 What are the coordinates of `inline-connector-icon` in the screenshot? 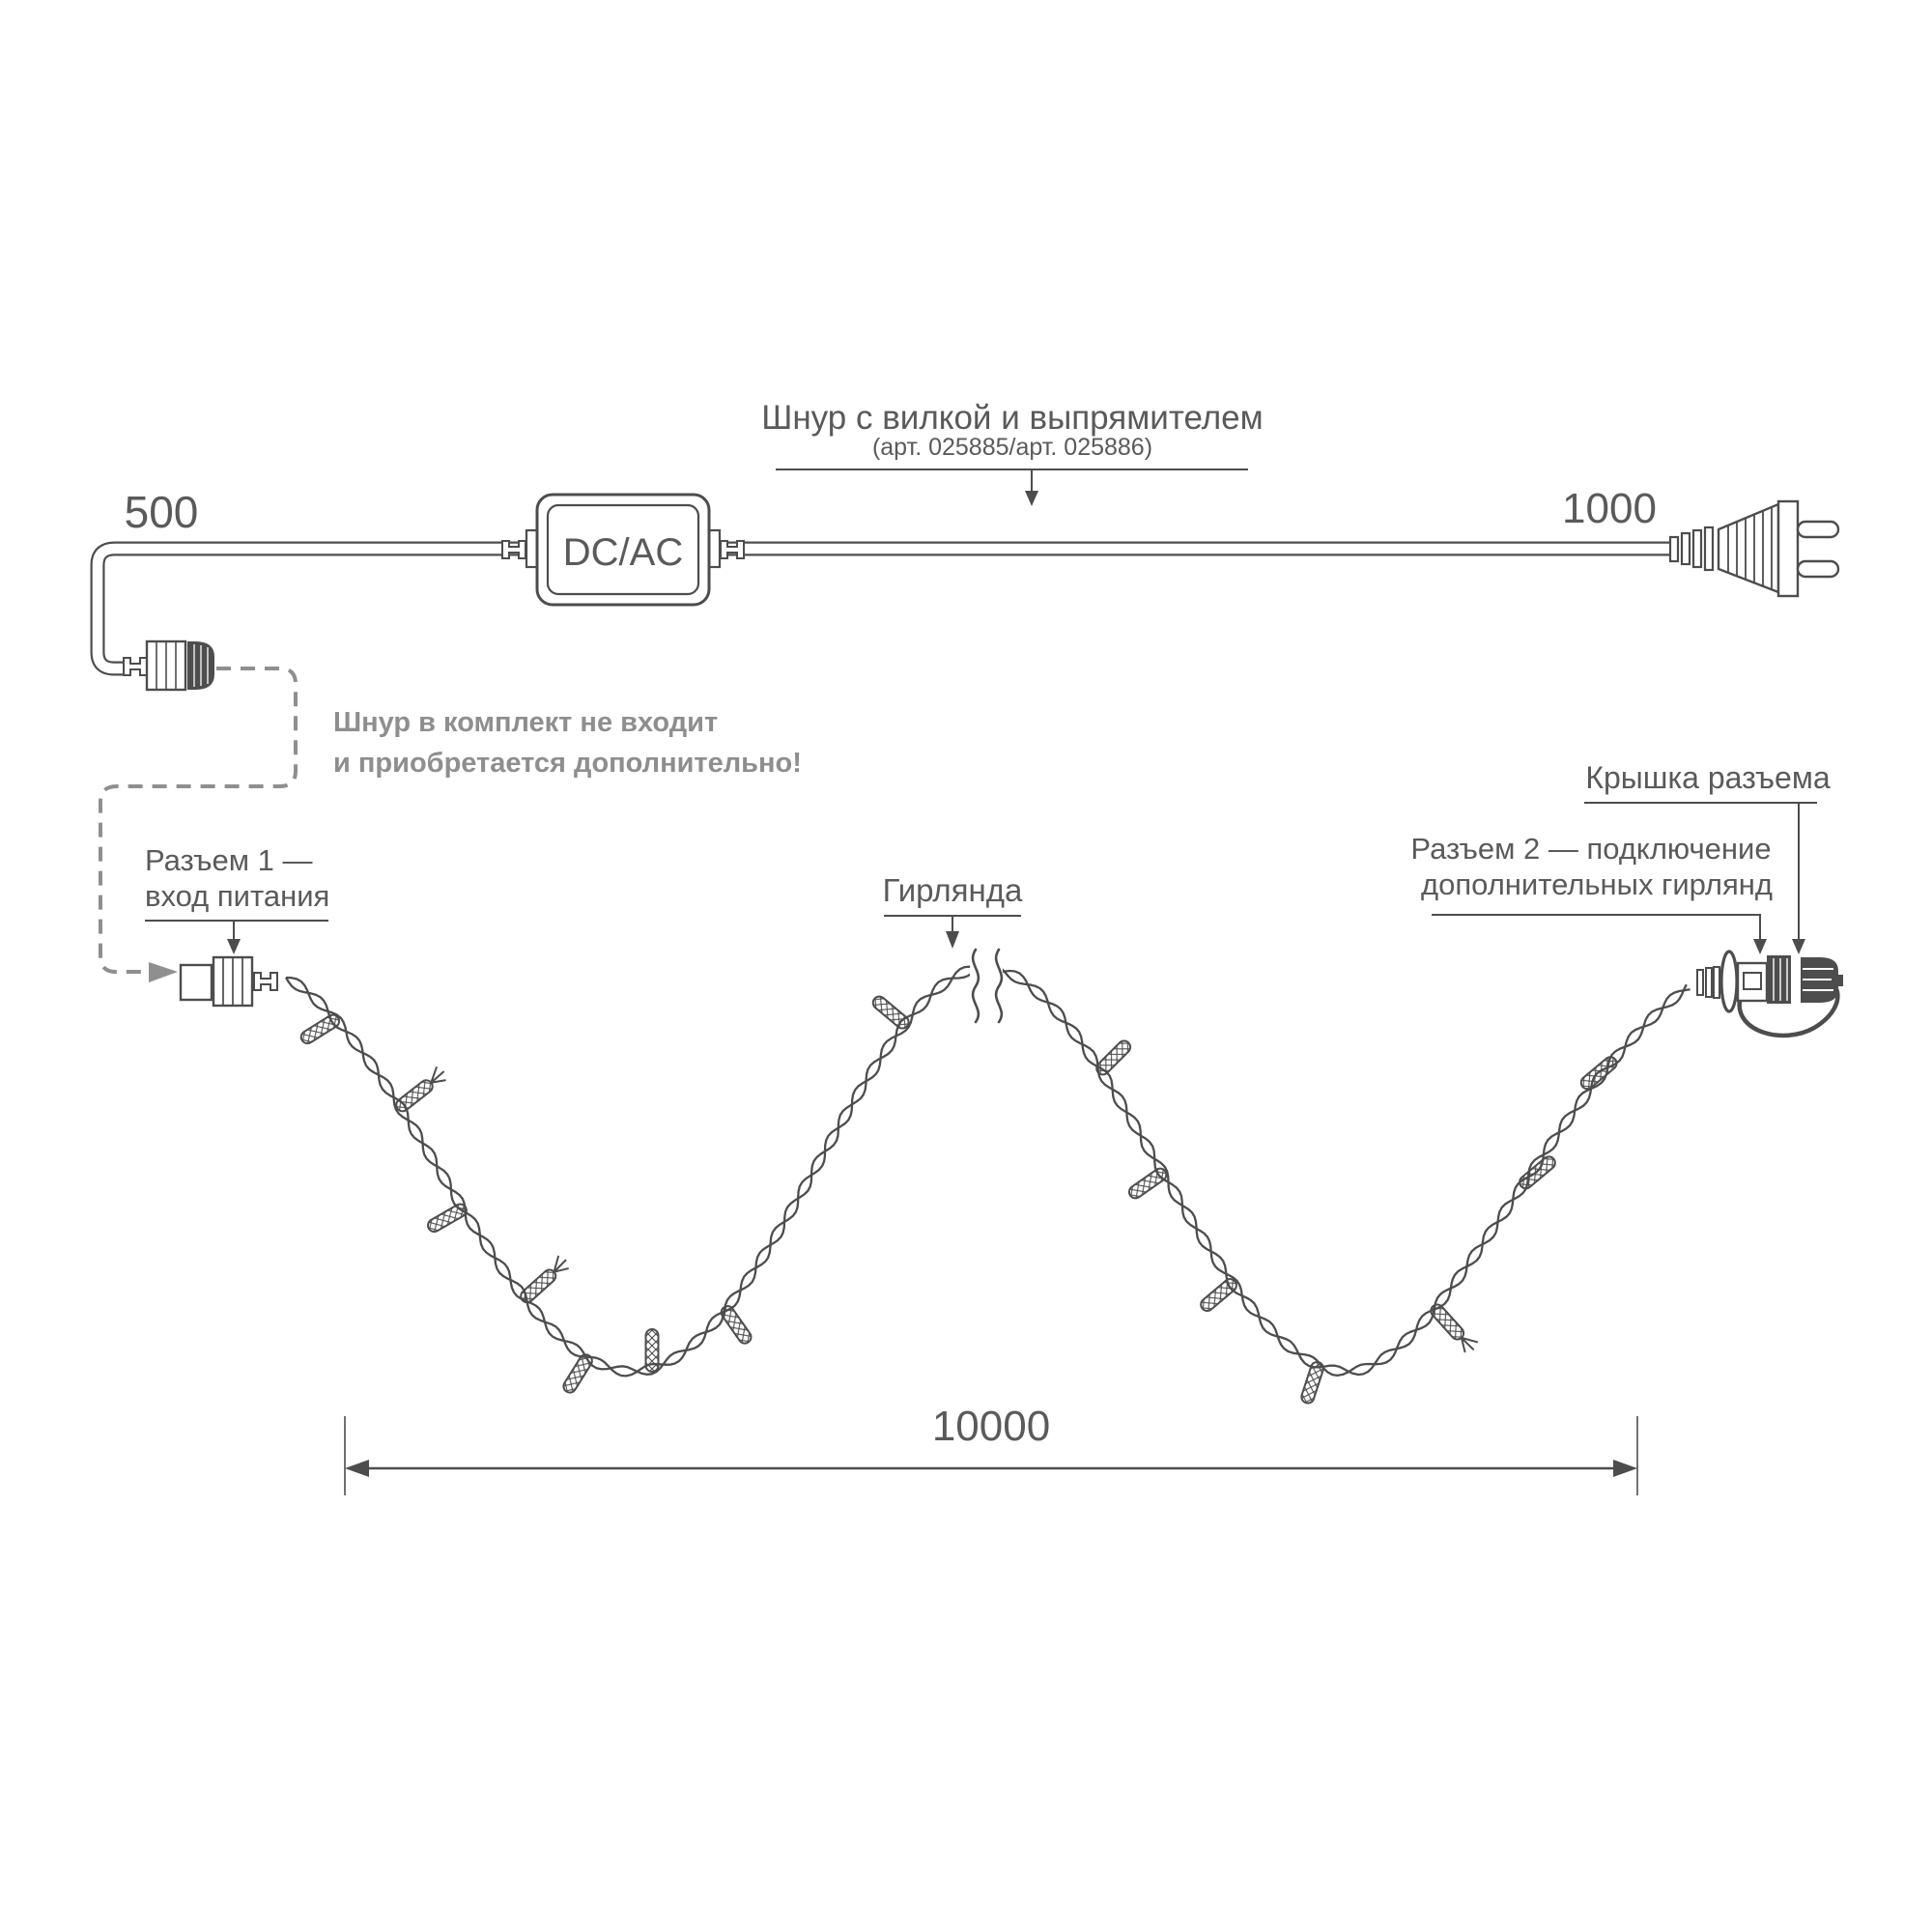 It's located at (135, 666).